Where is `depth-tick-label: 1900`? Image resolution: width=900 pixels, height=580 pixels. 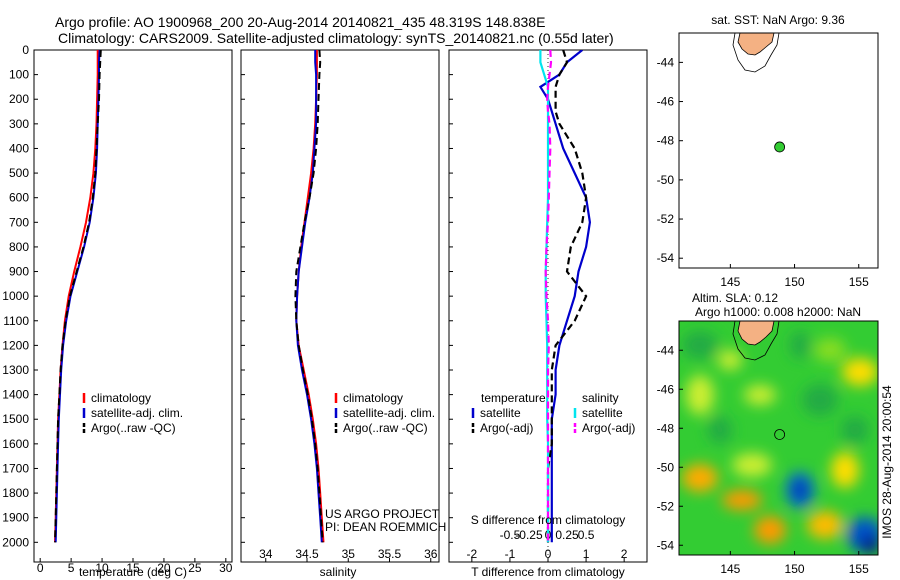 depth-tick-label: 1900 is located at coordinates (15, 518).